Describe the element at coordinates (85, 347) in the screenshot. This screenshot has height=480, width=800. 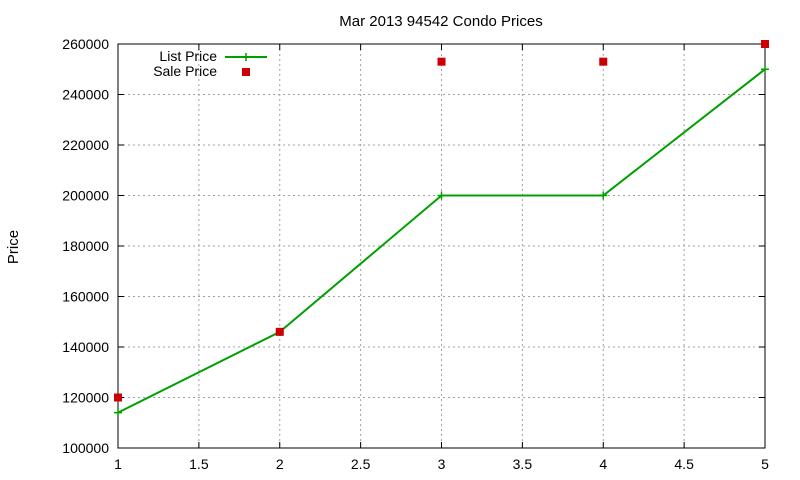
I see `y-tick-label: 140000` at that location.